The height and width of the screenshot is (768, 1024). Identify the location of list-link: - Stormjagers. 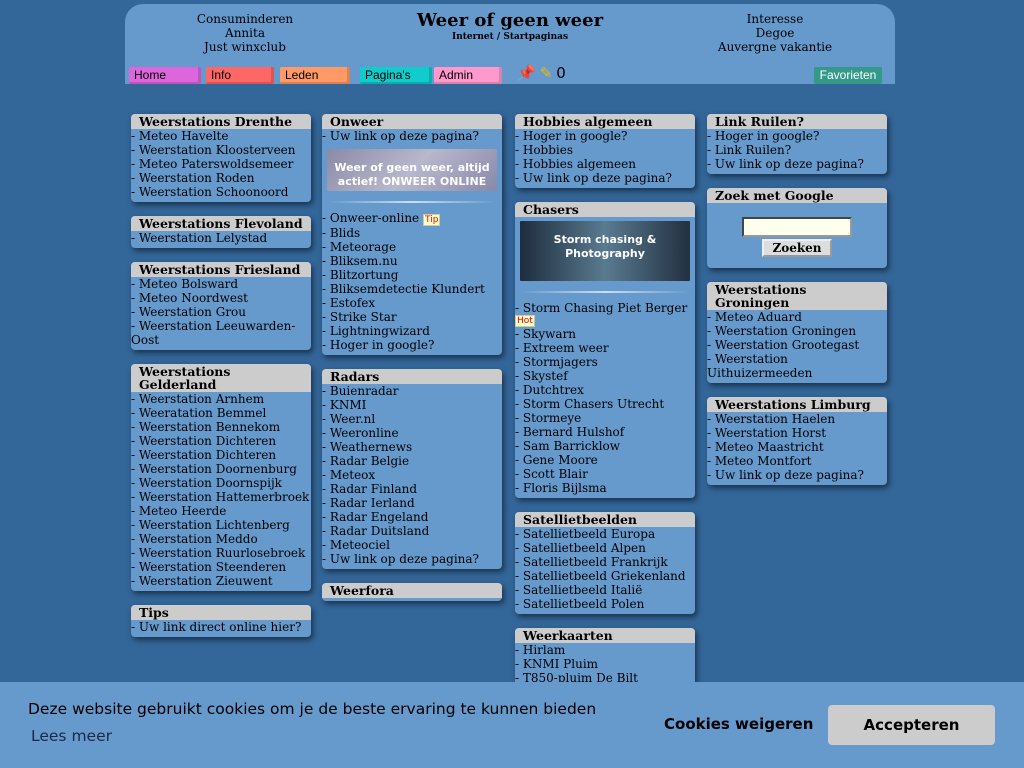
(605, 362).